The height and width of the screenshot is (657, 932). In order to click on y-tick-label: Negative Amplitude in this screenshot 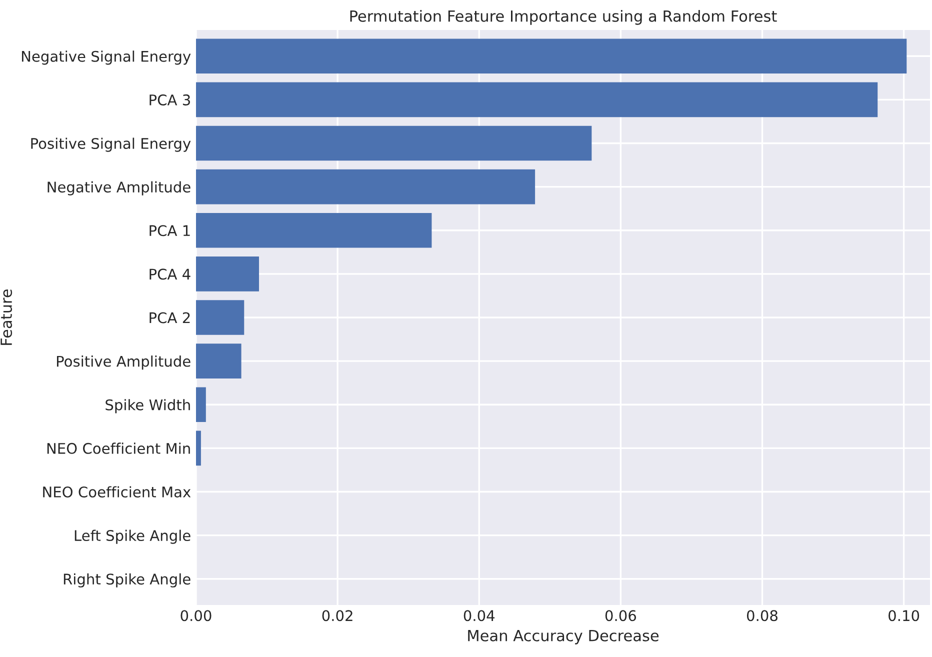, I will do `click(119, 188)`.